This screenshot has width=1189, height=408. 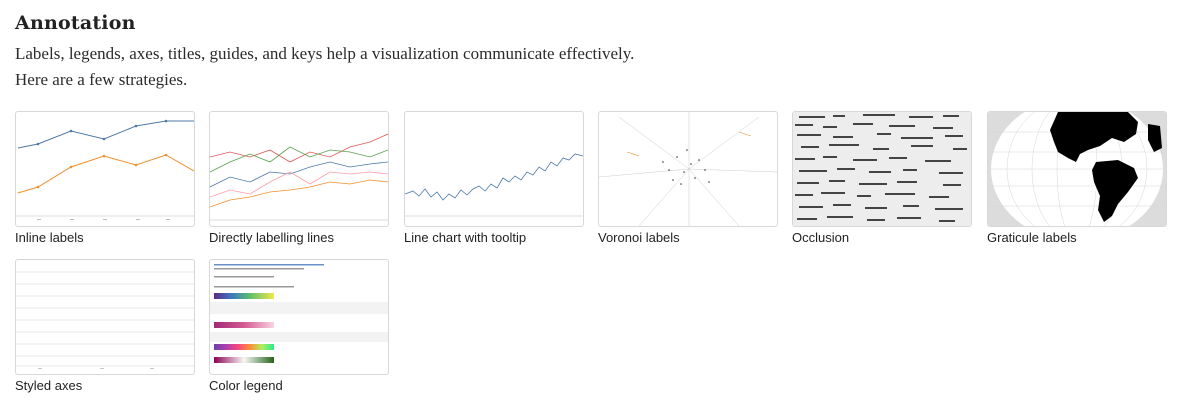 What do you see at coordinates (465, 237) in the screenshot?
I see `card-label: Line chart with tooltip` at bounding box center [465, 237].